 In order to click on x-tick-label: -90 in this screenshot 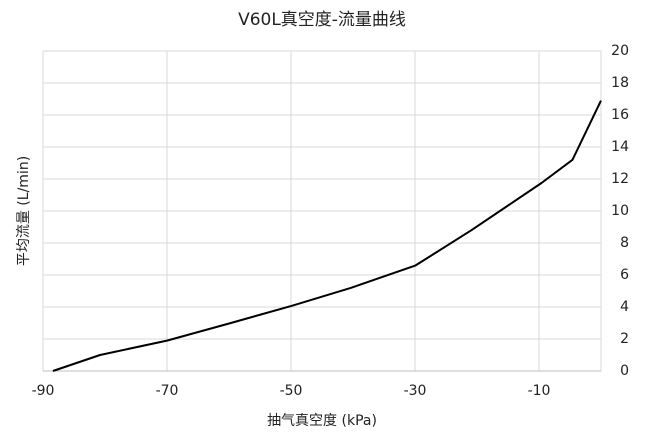, I will do `click(43, 391)`.